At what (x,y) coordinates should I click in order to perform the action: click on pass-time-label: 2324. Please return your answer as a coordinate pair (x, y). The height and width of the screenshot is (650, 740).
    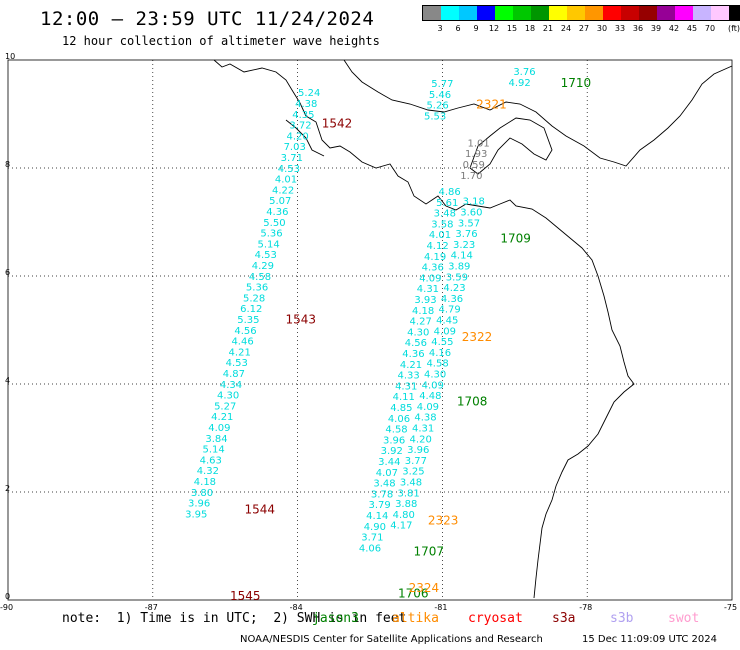
    Looking at the image, I should click on (424, 588).